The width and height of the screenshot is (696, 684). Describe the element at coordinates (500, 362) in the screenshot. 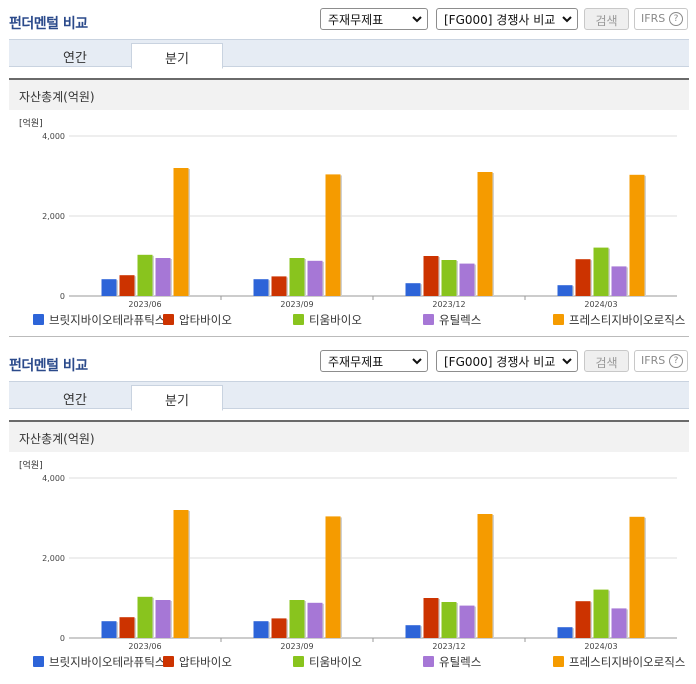

I see `compare-select-value: [FG000] 경쟁사 비교` at that location.